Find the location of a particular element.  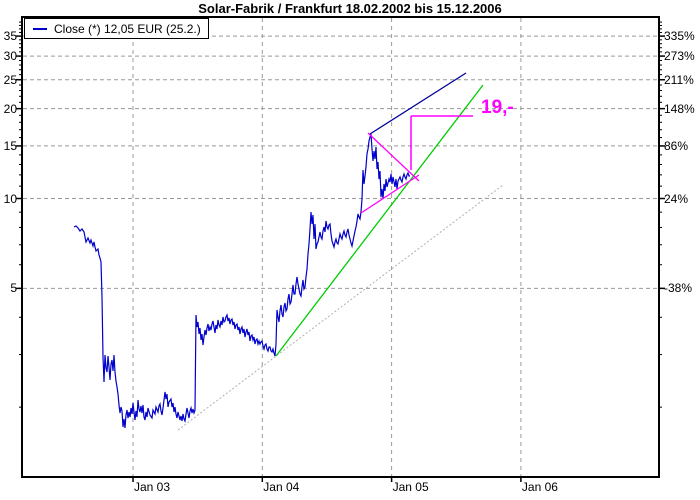

x-label-Jan-06: Jan 06 is located at coordinates (539, 487).